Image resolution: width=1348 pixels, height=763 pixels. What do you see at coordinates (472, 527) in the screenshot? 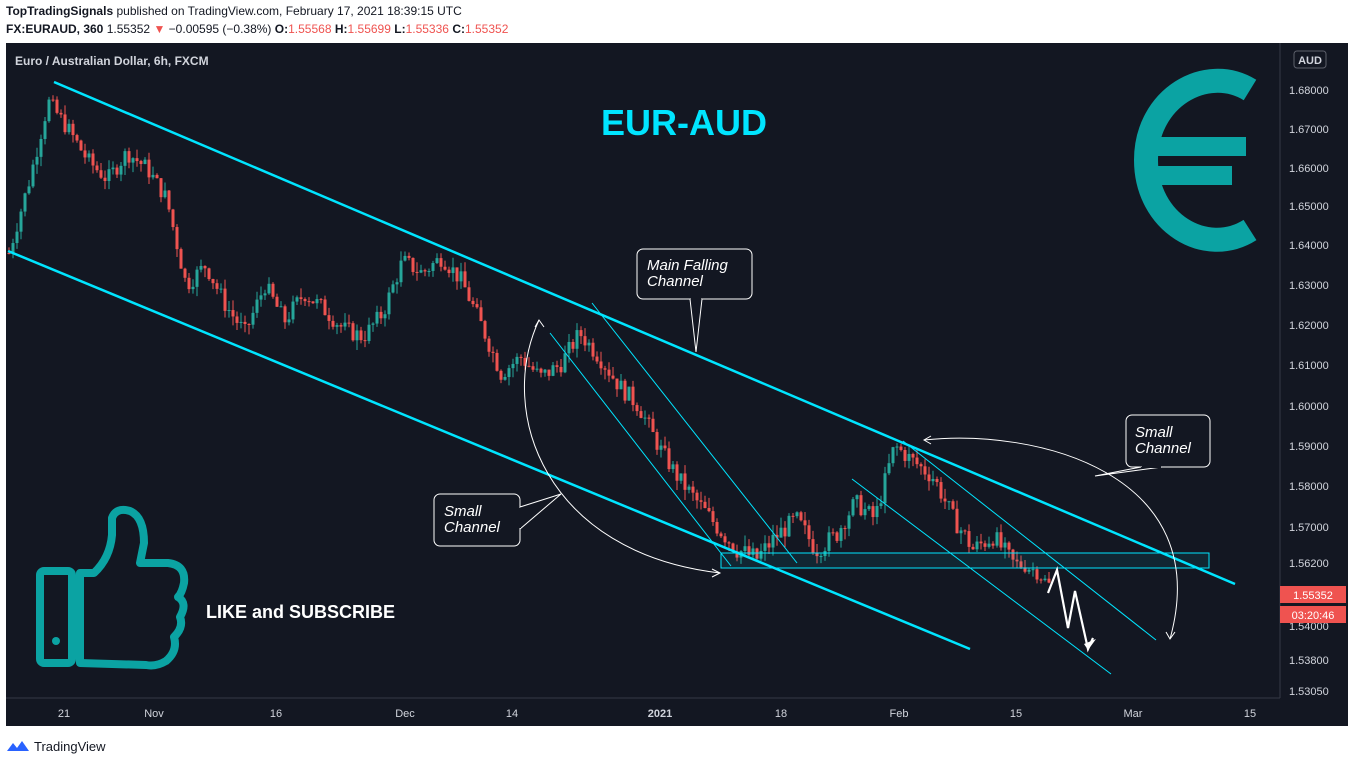
I see `small-channel-left-label-2: Channel` at bounding box center [472, 527].